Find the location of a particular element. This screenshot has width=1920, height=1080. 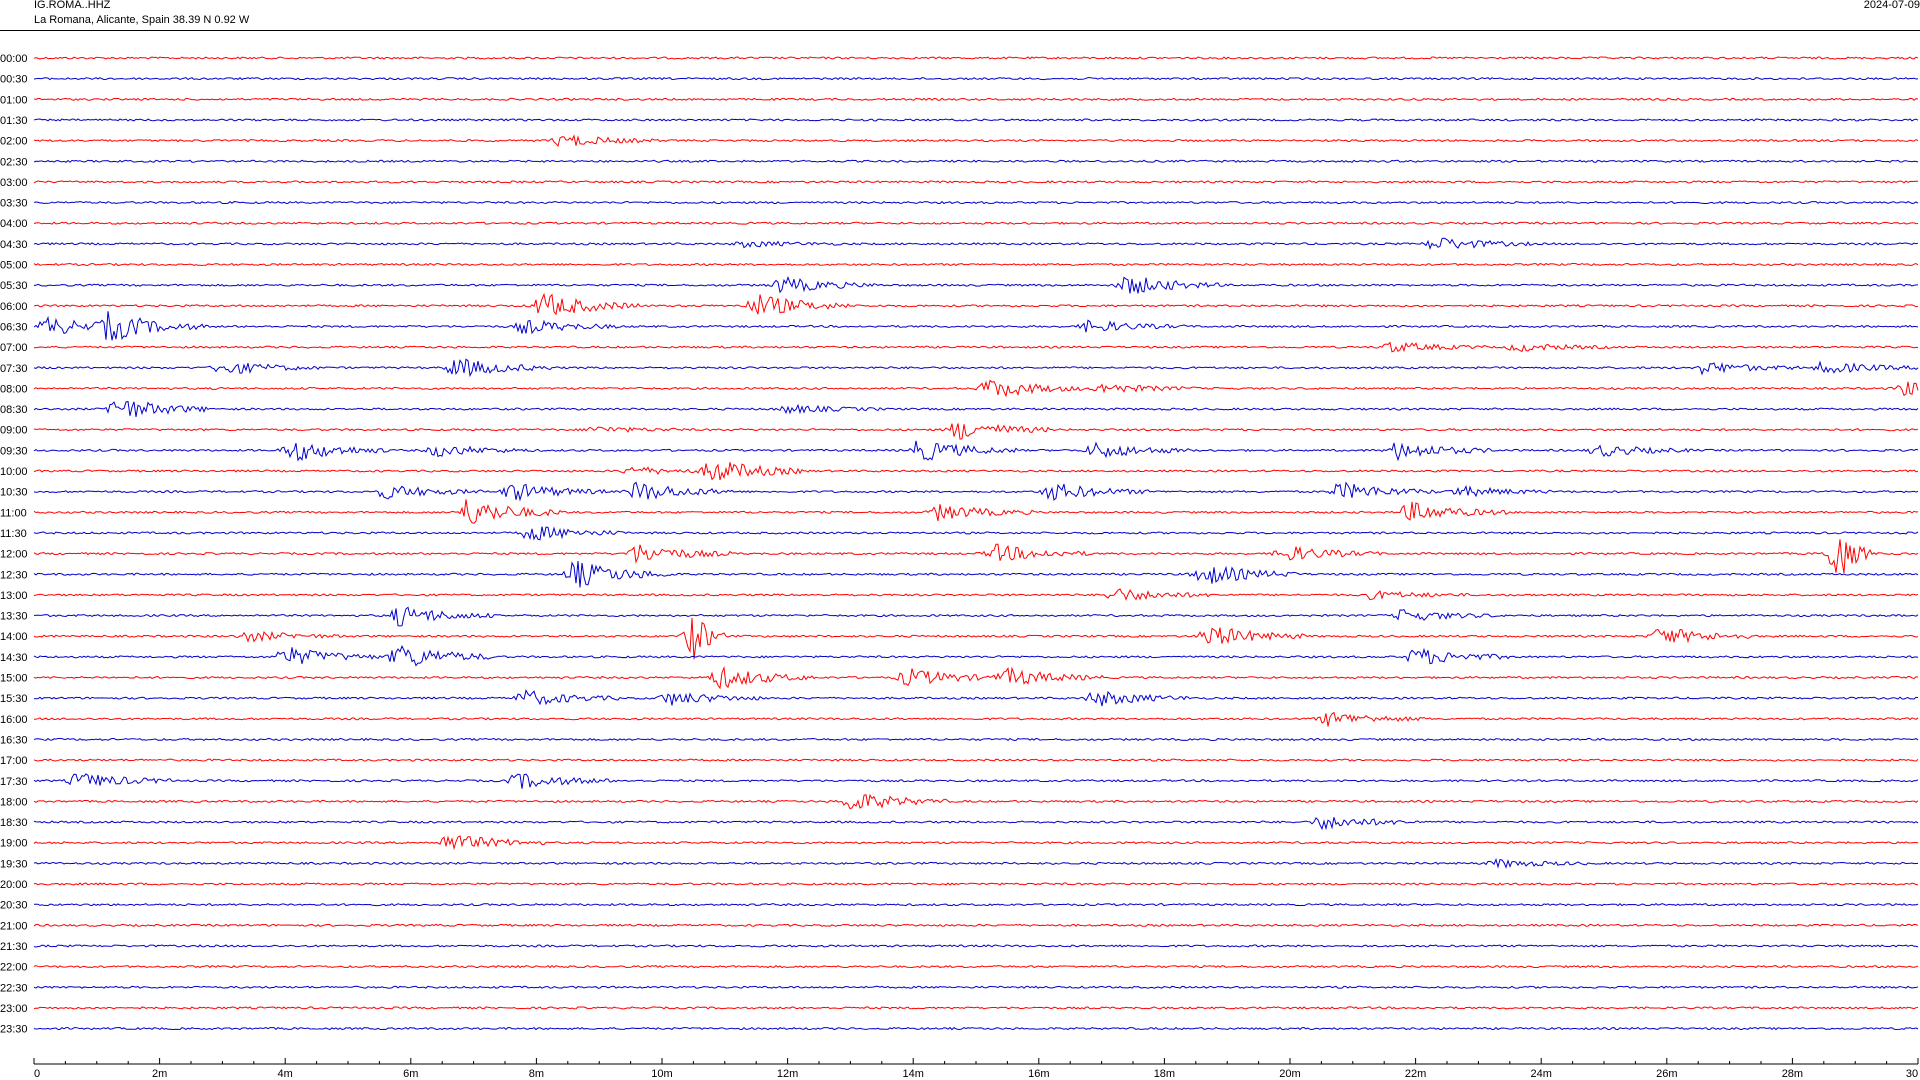

row-label: 22:30 is located at coordinates (14, 988).